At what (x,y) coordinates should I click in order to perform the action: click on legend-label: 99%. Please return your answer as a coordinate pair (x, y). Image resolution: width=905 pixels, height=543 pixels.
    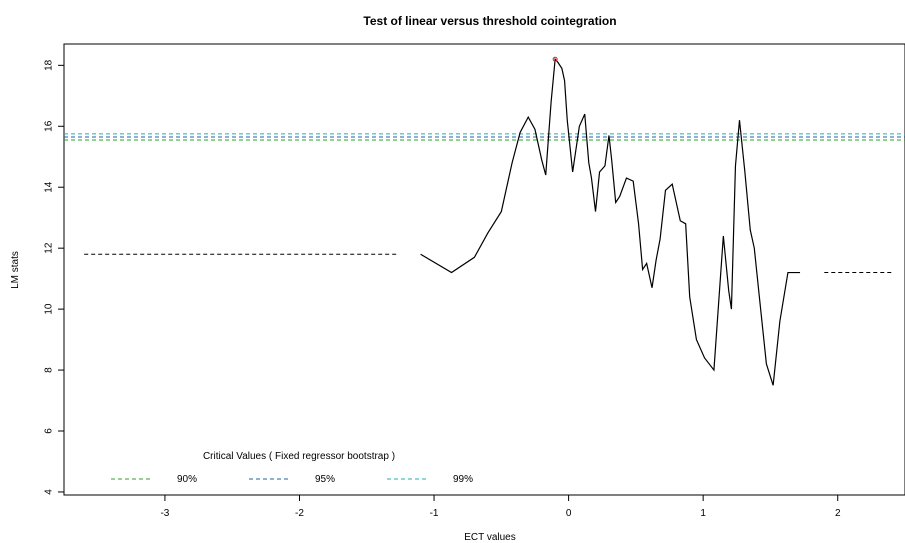
    Looking at the image, I should click on (463, 479).